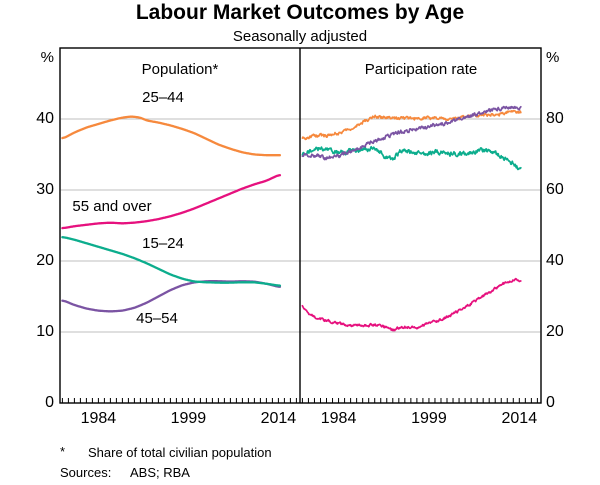 The height and width of the screenshot is (485, 600). Describe the element at coordinates (299, 400) in the screenshot. I see `x-axis-ticks` at that location.